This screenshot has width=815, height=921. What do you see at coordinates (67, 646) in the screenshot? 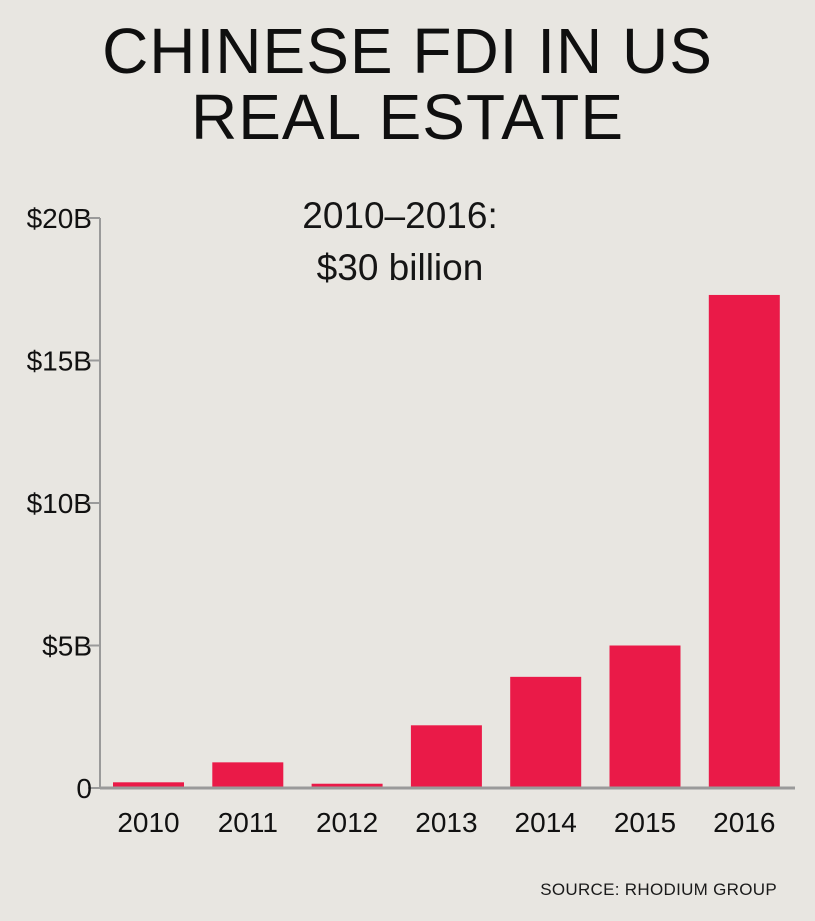
I see `y-tick-label: $5B` at bounding box center [67, 646].